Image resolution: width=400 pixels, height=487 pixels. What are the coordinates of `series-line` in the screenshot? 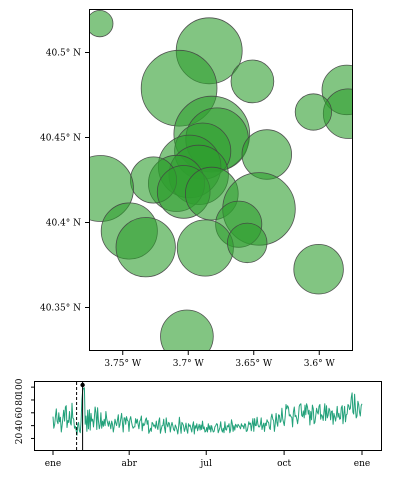 It's located at (207, 411).